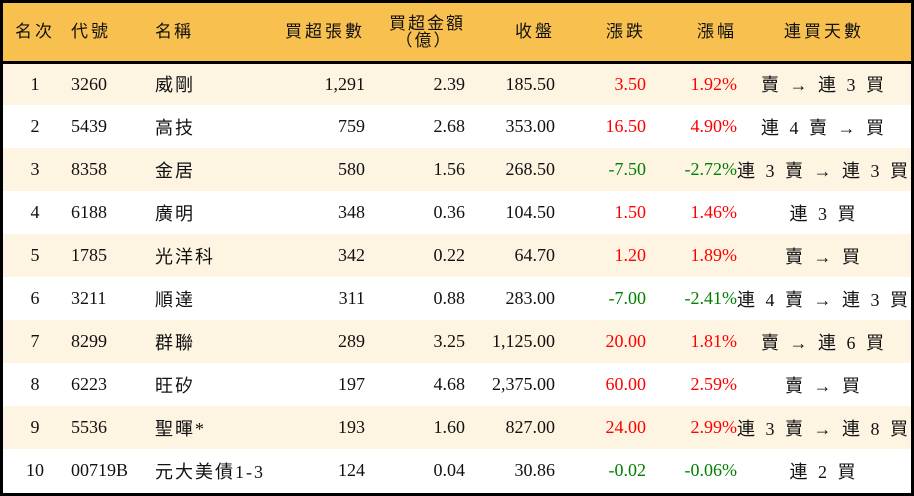  What do you see at coordinates (530, 427) in the screenshot?
I see `cell-close: 827.00` at bounding box center [530, 427].